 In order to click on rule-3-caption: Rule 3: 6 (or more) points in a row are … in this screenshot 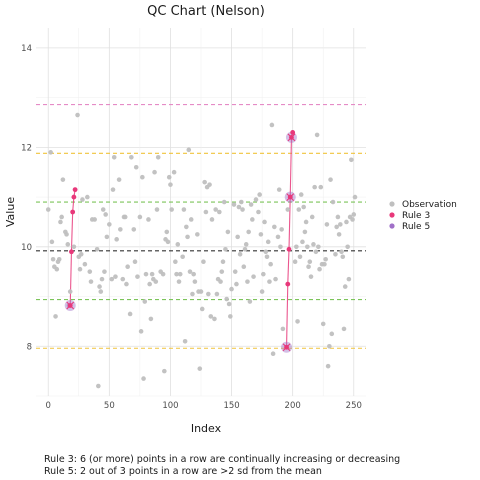, I will do `click(222, 459)`.